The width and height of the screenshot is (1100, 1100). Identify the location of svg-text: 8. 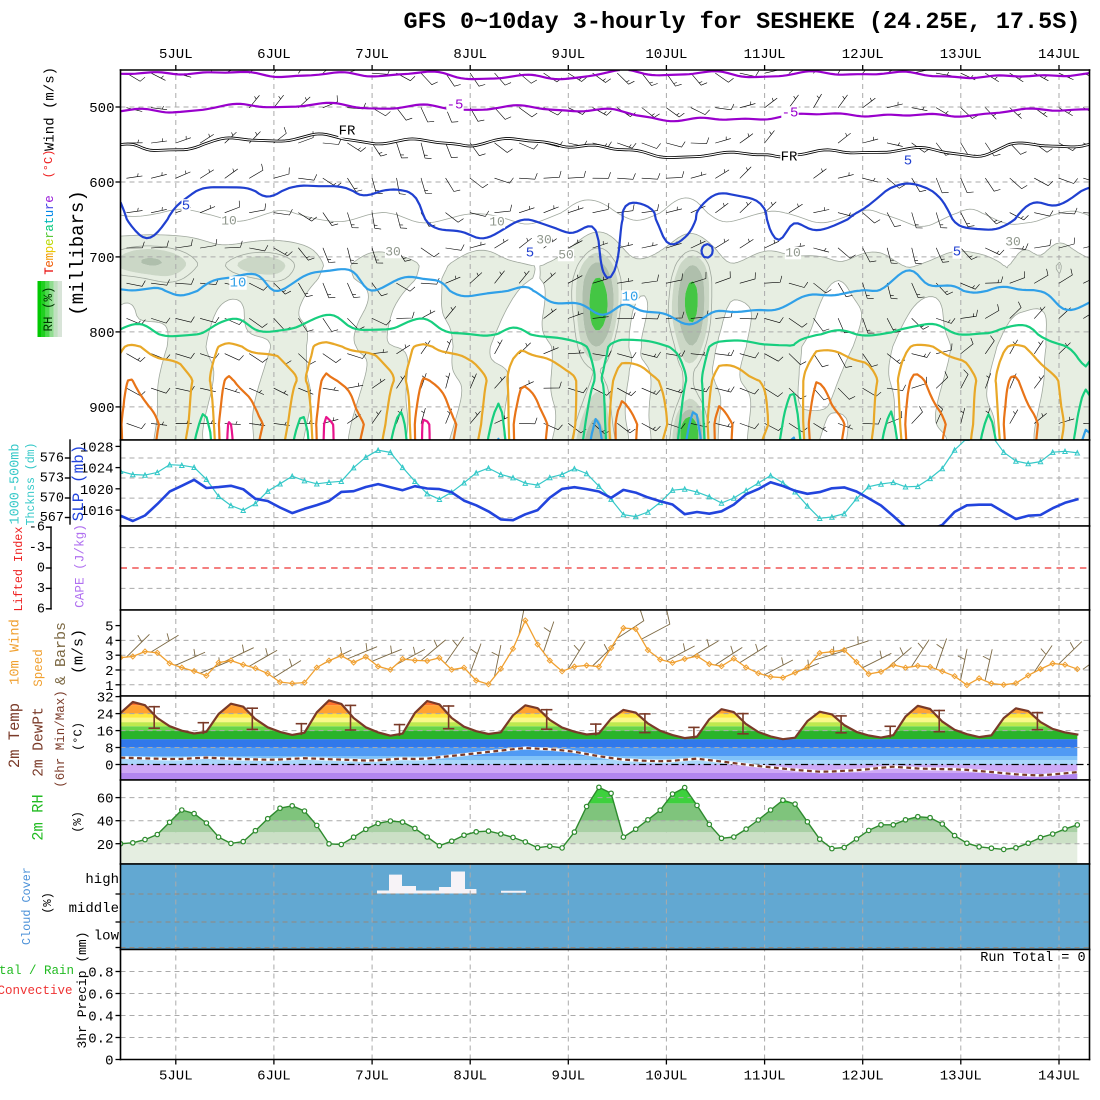
(109, 750).